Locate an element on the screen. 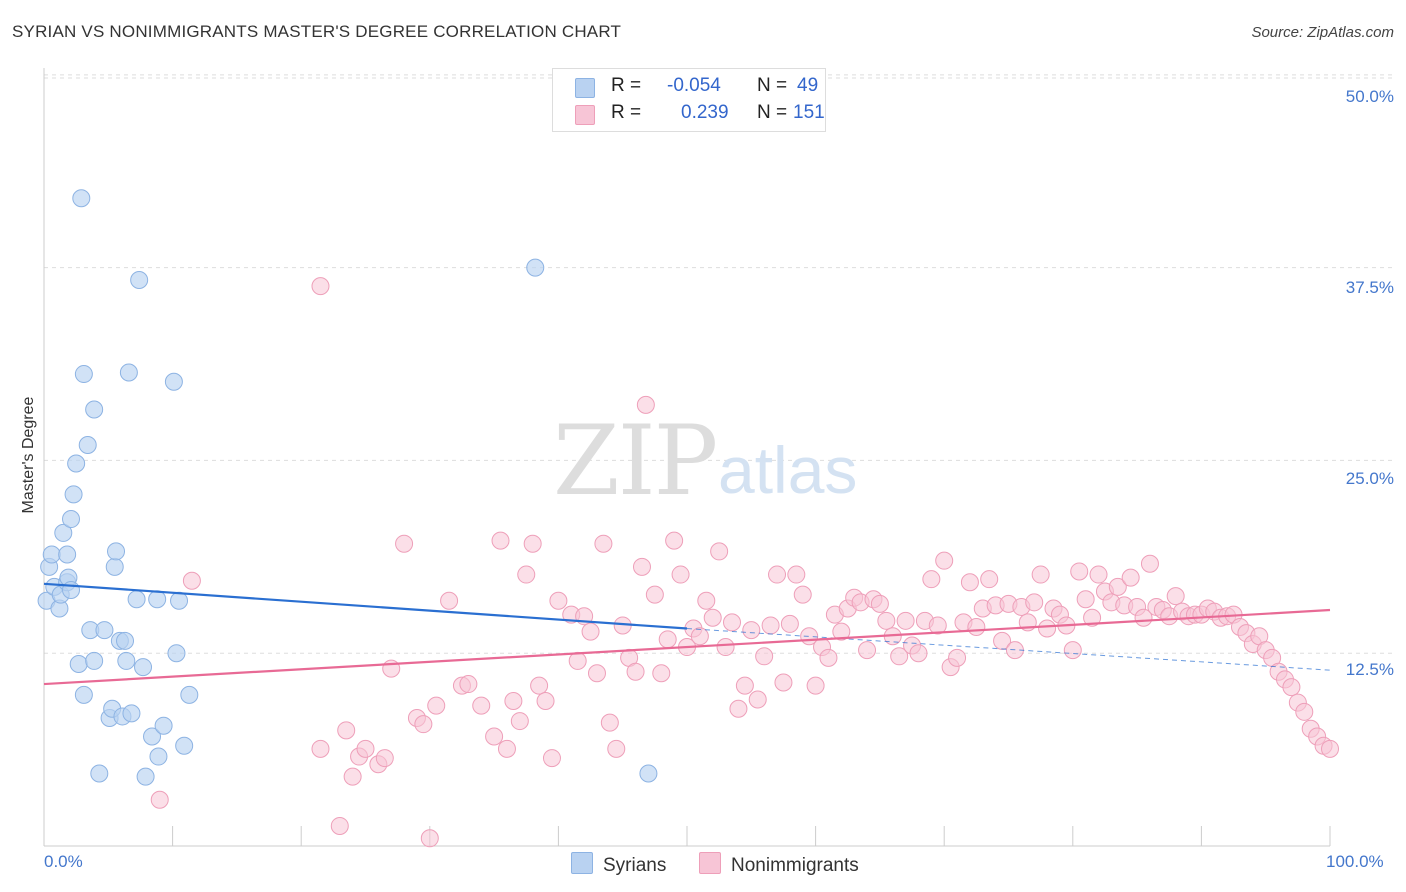 Image resolution: width=1406 pixels, height=892 pixels. nonimmigrants-trend-line is located at coordinates (687, 647).